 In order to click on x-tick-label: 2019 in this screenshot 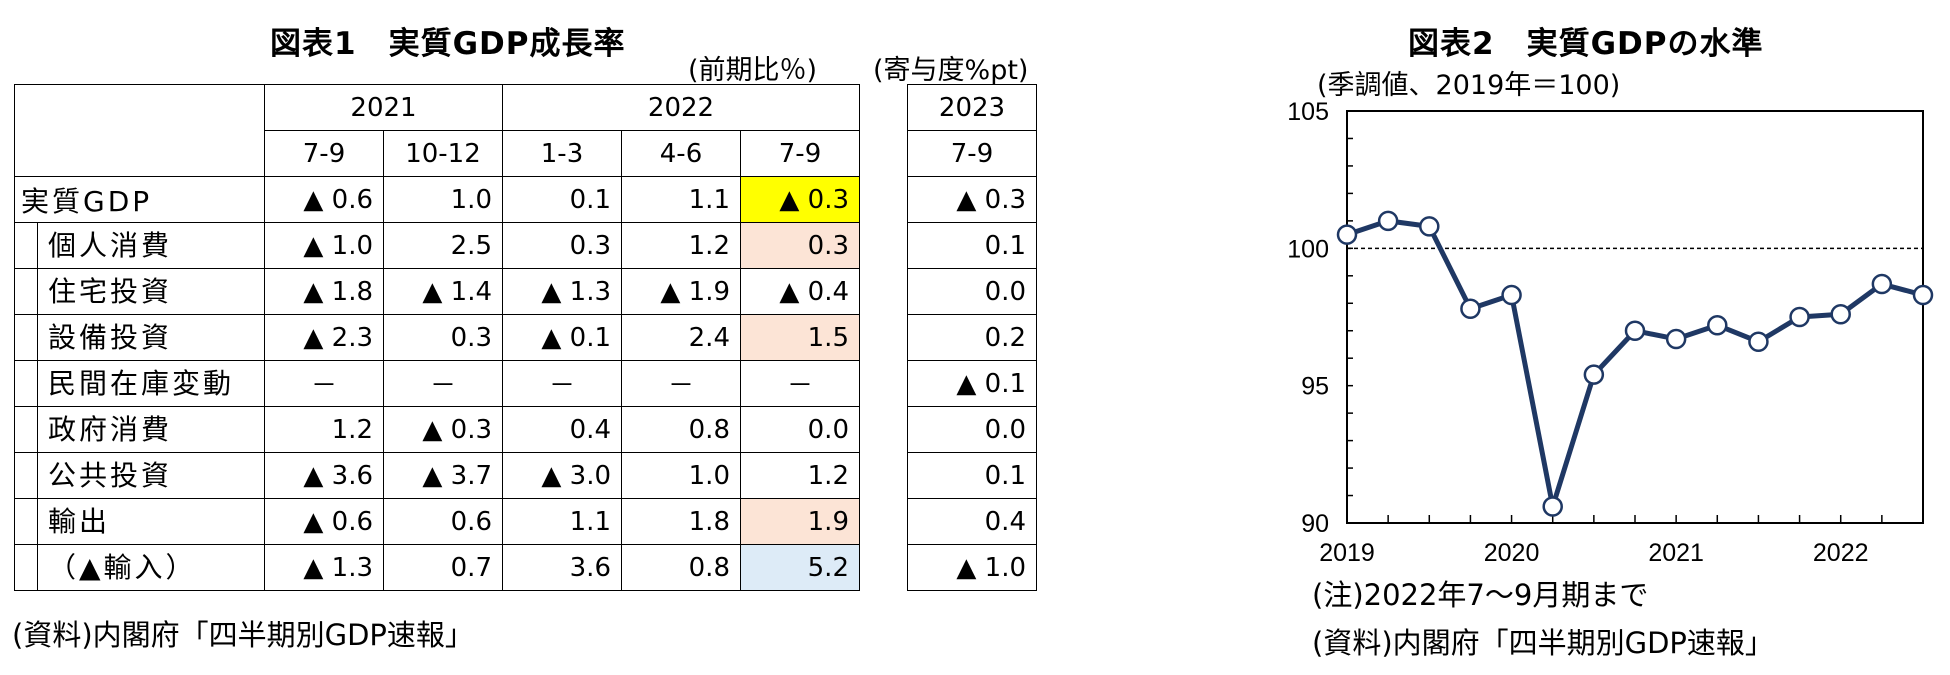, I will do `click(1347, 553)`.